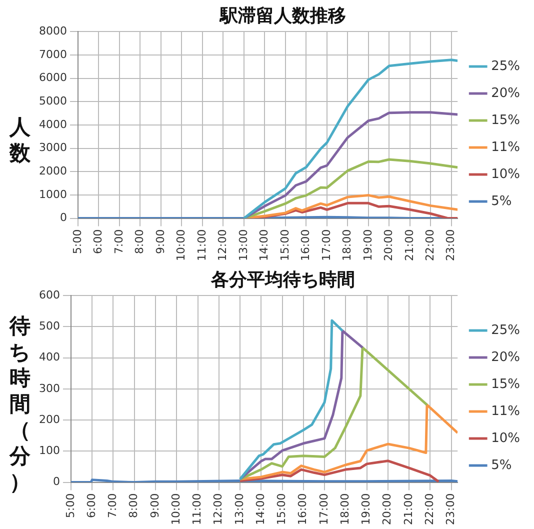 The image size is (534, 529). Describe the element at coordinates (52, 101) in the screenshot. I see `y-tick-label: 5000` at that location.